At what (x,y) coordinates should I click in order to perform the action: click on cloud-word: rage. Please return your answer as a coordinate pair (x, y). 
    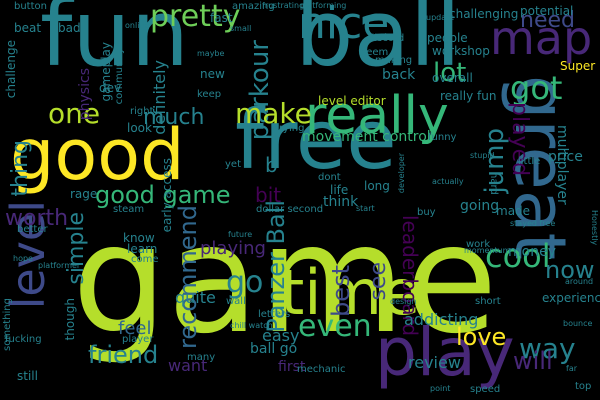
    Looking at the image, I should click on (84, 194).